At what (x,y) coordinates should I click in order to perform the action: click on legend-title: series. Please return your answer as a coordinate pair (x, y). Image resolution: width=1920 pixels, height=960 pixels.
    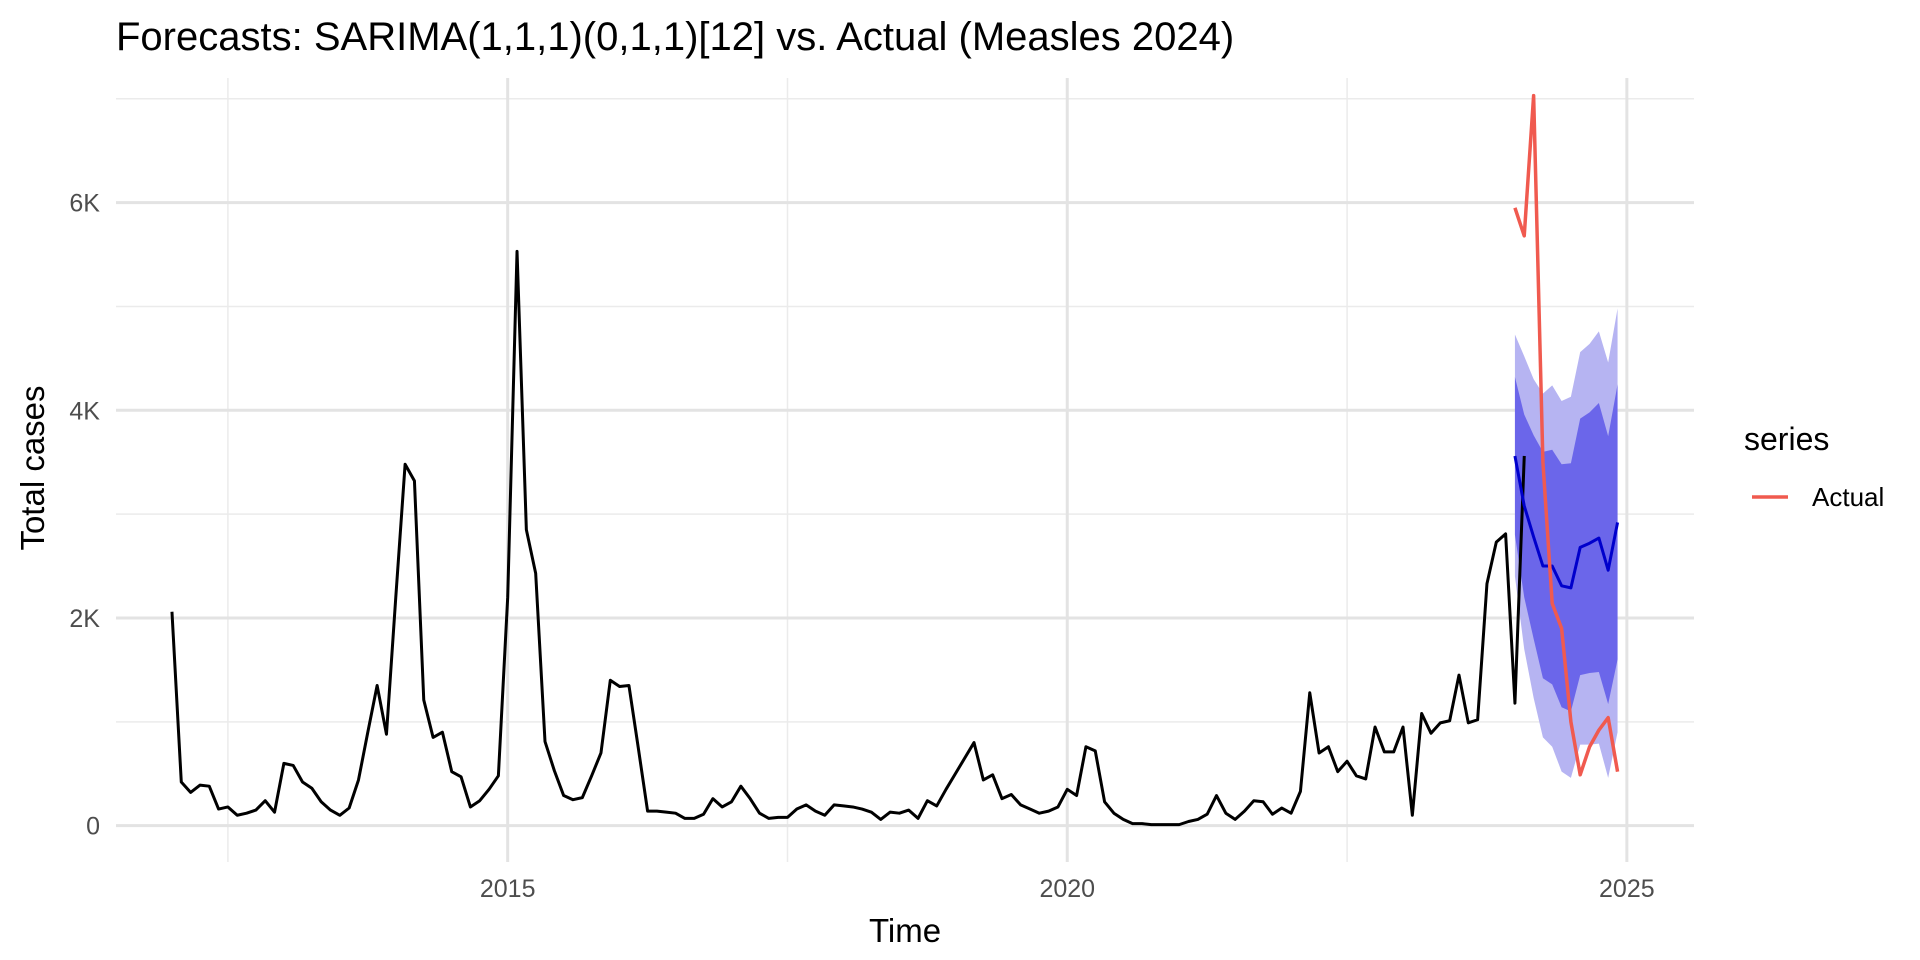
    Looking at the image, I should click on (1786, 439).